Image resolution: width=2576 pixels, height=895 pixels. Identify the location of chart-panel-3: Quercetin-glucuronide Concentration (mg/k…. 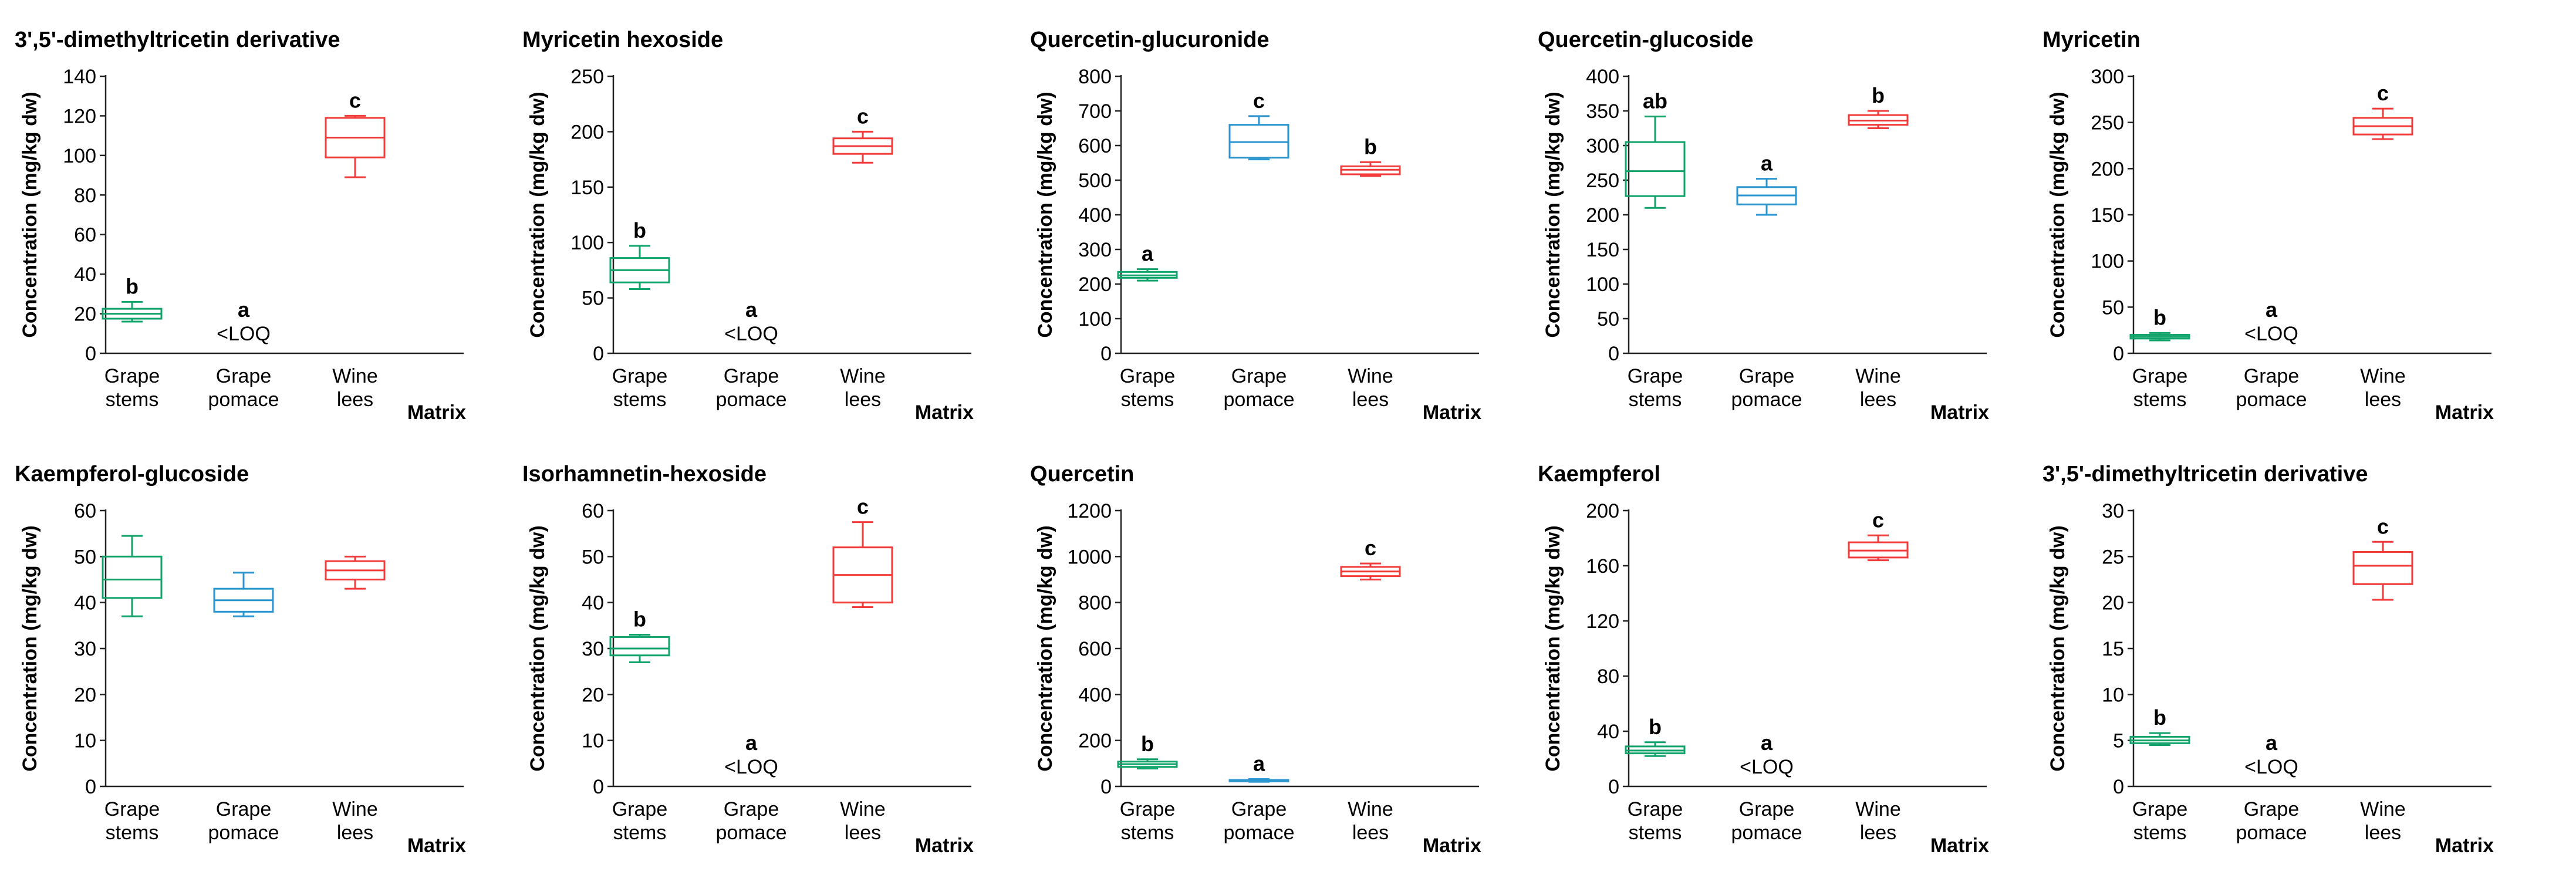
(1255, 226).